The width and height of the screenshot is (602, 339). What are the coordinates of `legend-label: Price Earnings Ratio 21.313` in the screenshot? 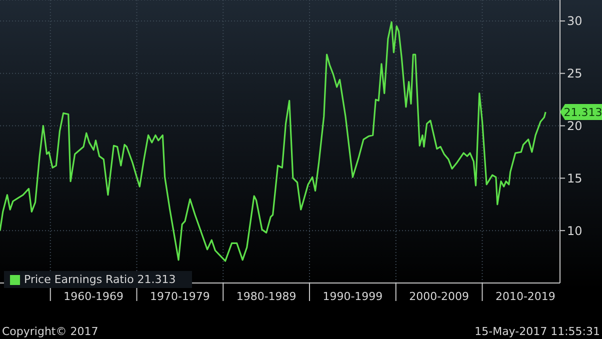 It's located at (100, 279).